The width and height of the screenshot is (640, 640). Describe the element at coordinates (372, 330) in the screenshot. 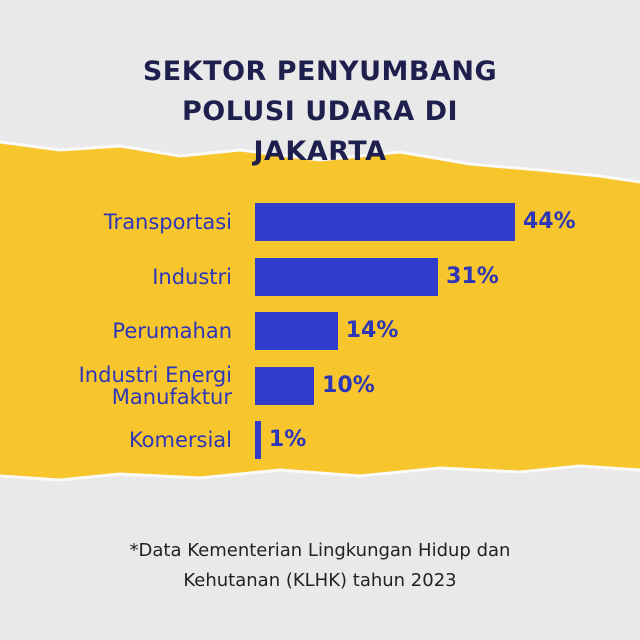

I see `value-label: 14%` at that location.